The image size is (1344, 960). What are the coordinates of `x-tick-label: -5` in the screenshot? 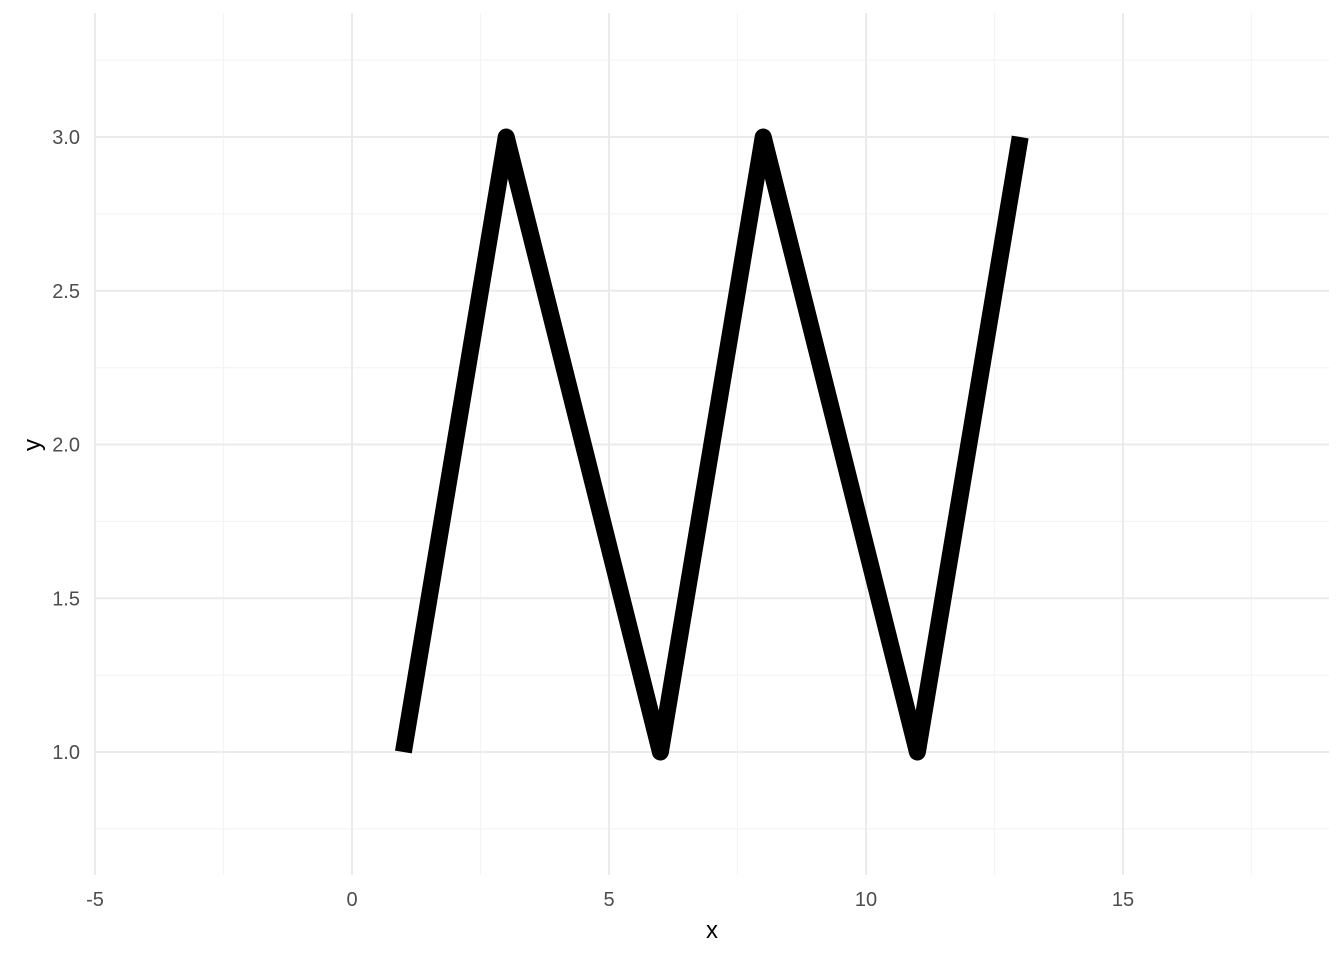 It's located at (95, 900).